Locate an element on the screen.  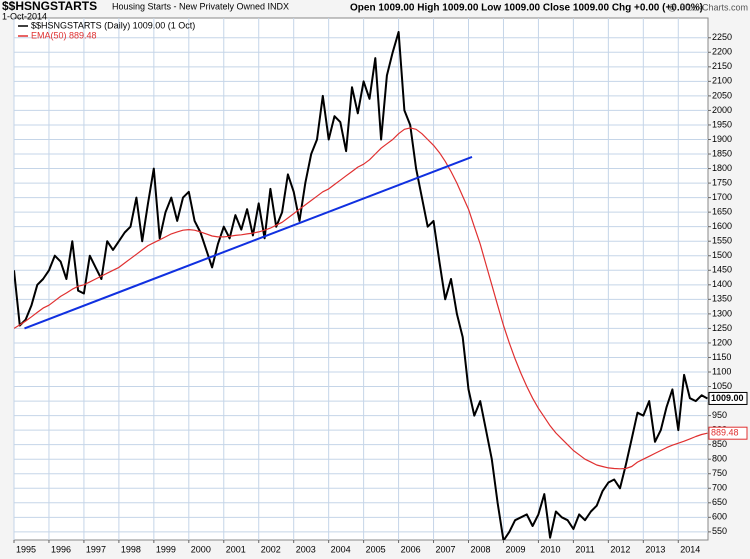
y-tick-label: 1300 is located at coordinates (722, 313).